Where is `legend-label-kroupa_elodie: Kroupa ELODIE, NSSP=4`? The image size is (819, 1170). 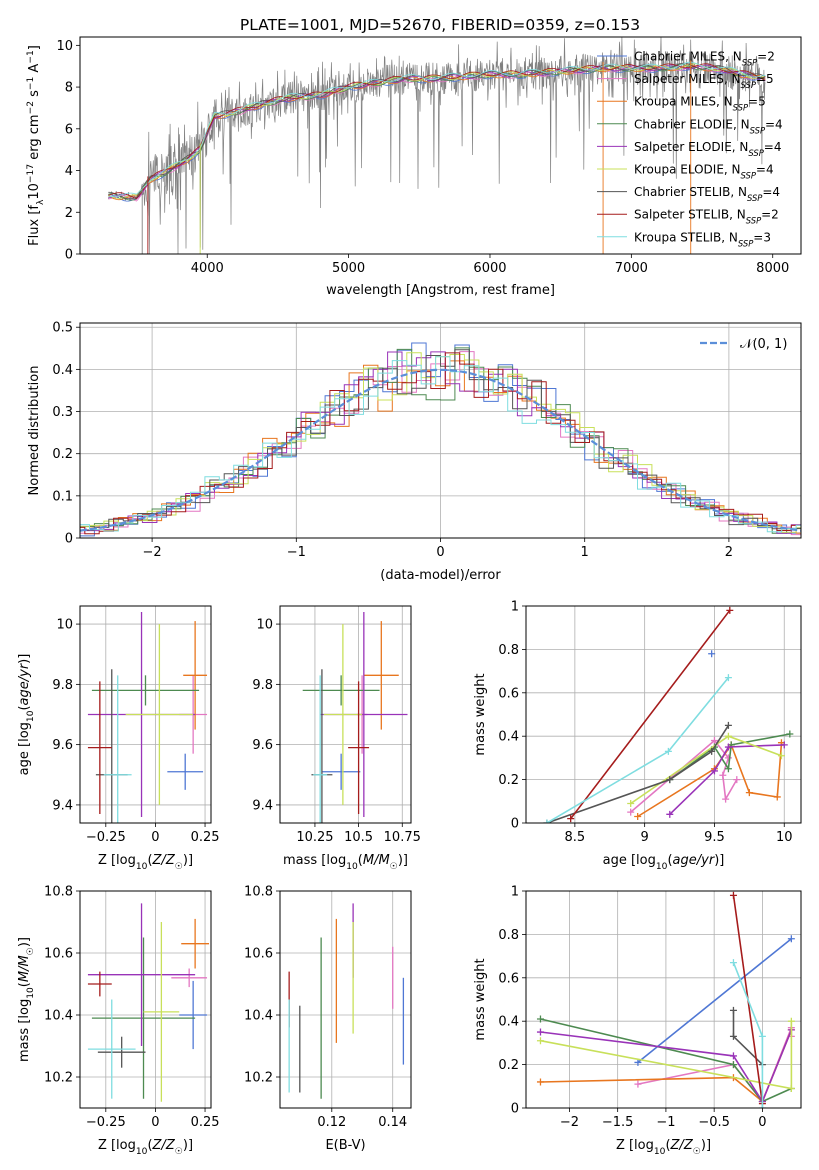
legend-label-kroupa_elodie: Kroupa ELODIE, NSSP=4 is located at coordinates (704, 172).